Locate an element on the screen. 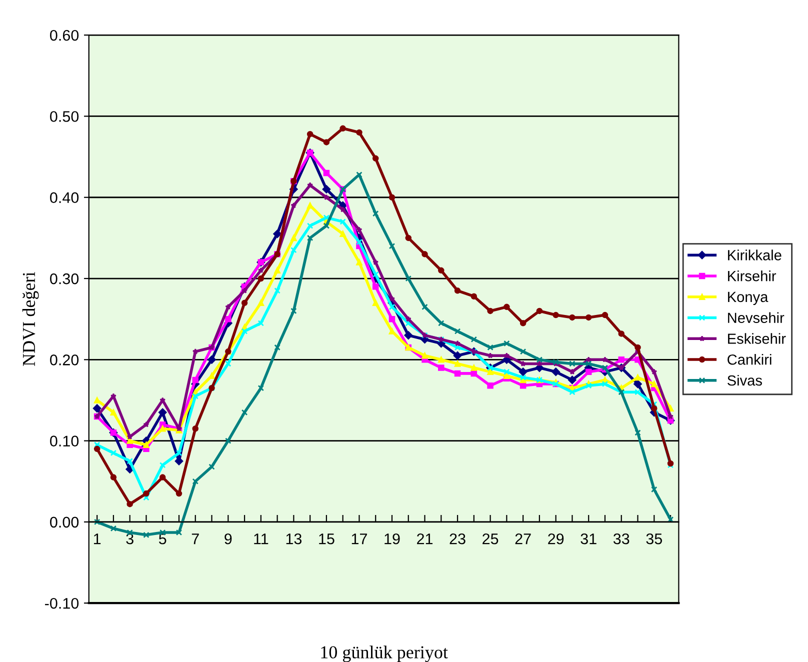 The width and height of the screenshot is (808, 662). x-tick-label: 35 is located at coordinates (654, 538).